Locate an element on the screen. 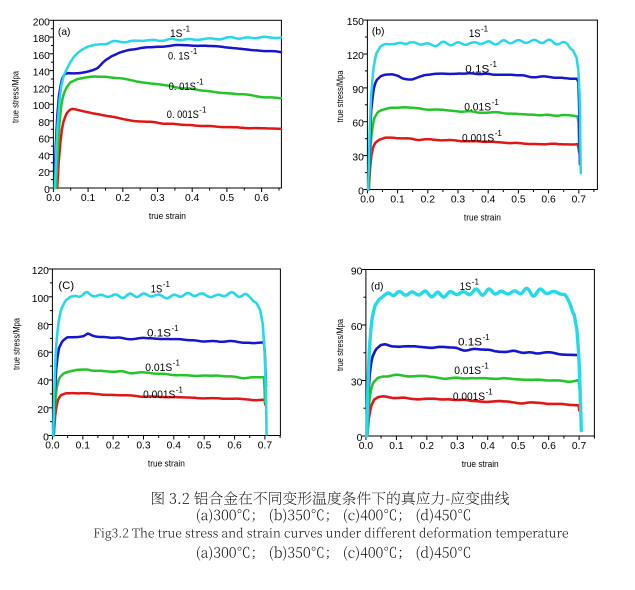 This screenshot has height=590, width=635. svg-text: (a) is located at coordinates (64, 32).